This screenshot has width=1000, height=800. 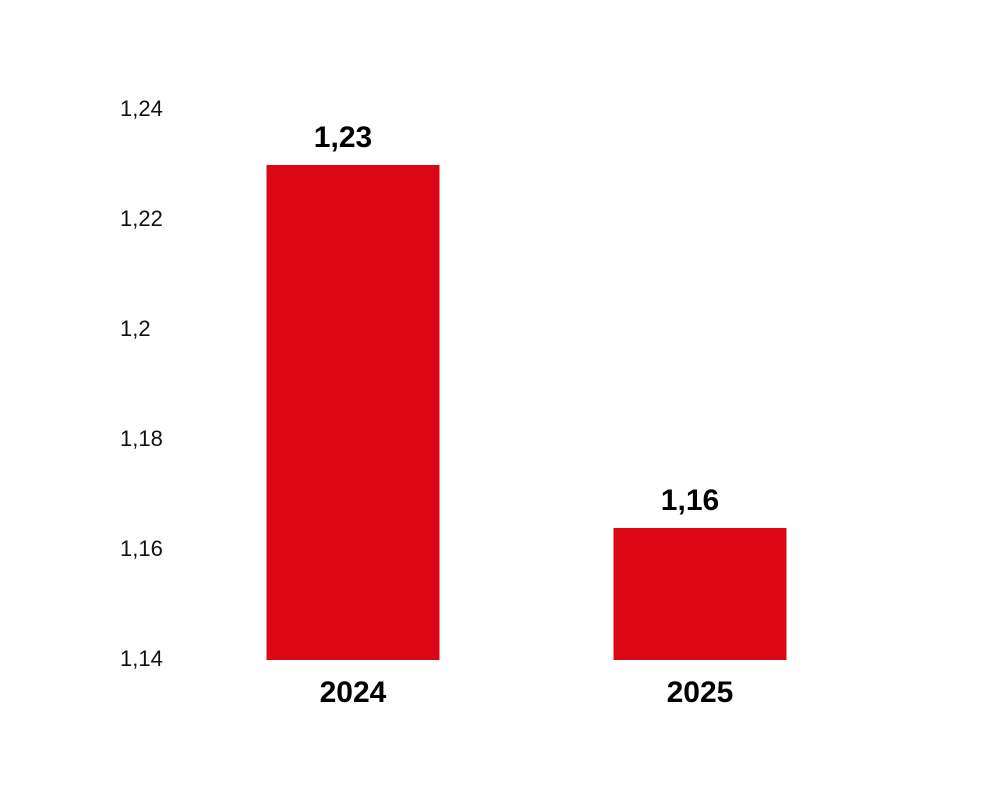 What do you see at coordinates (343, 137) in the screenshot?
I see `data-label: 1,23` at bounding box center [343, 137].